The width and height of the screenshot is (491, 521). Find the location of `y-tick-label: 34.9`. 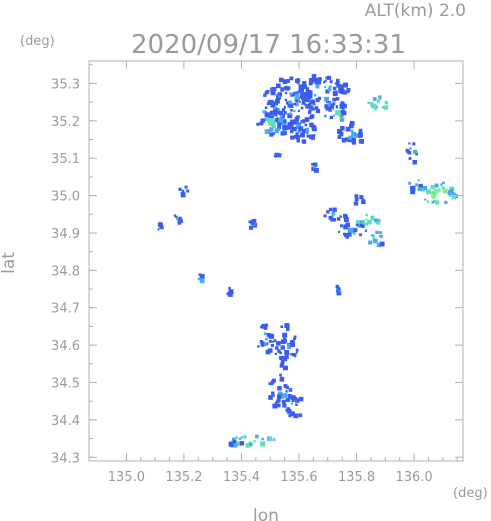

y-tick-label: 34.9 is located at coordinates (65, 234).